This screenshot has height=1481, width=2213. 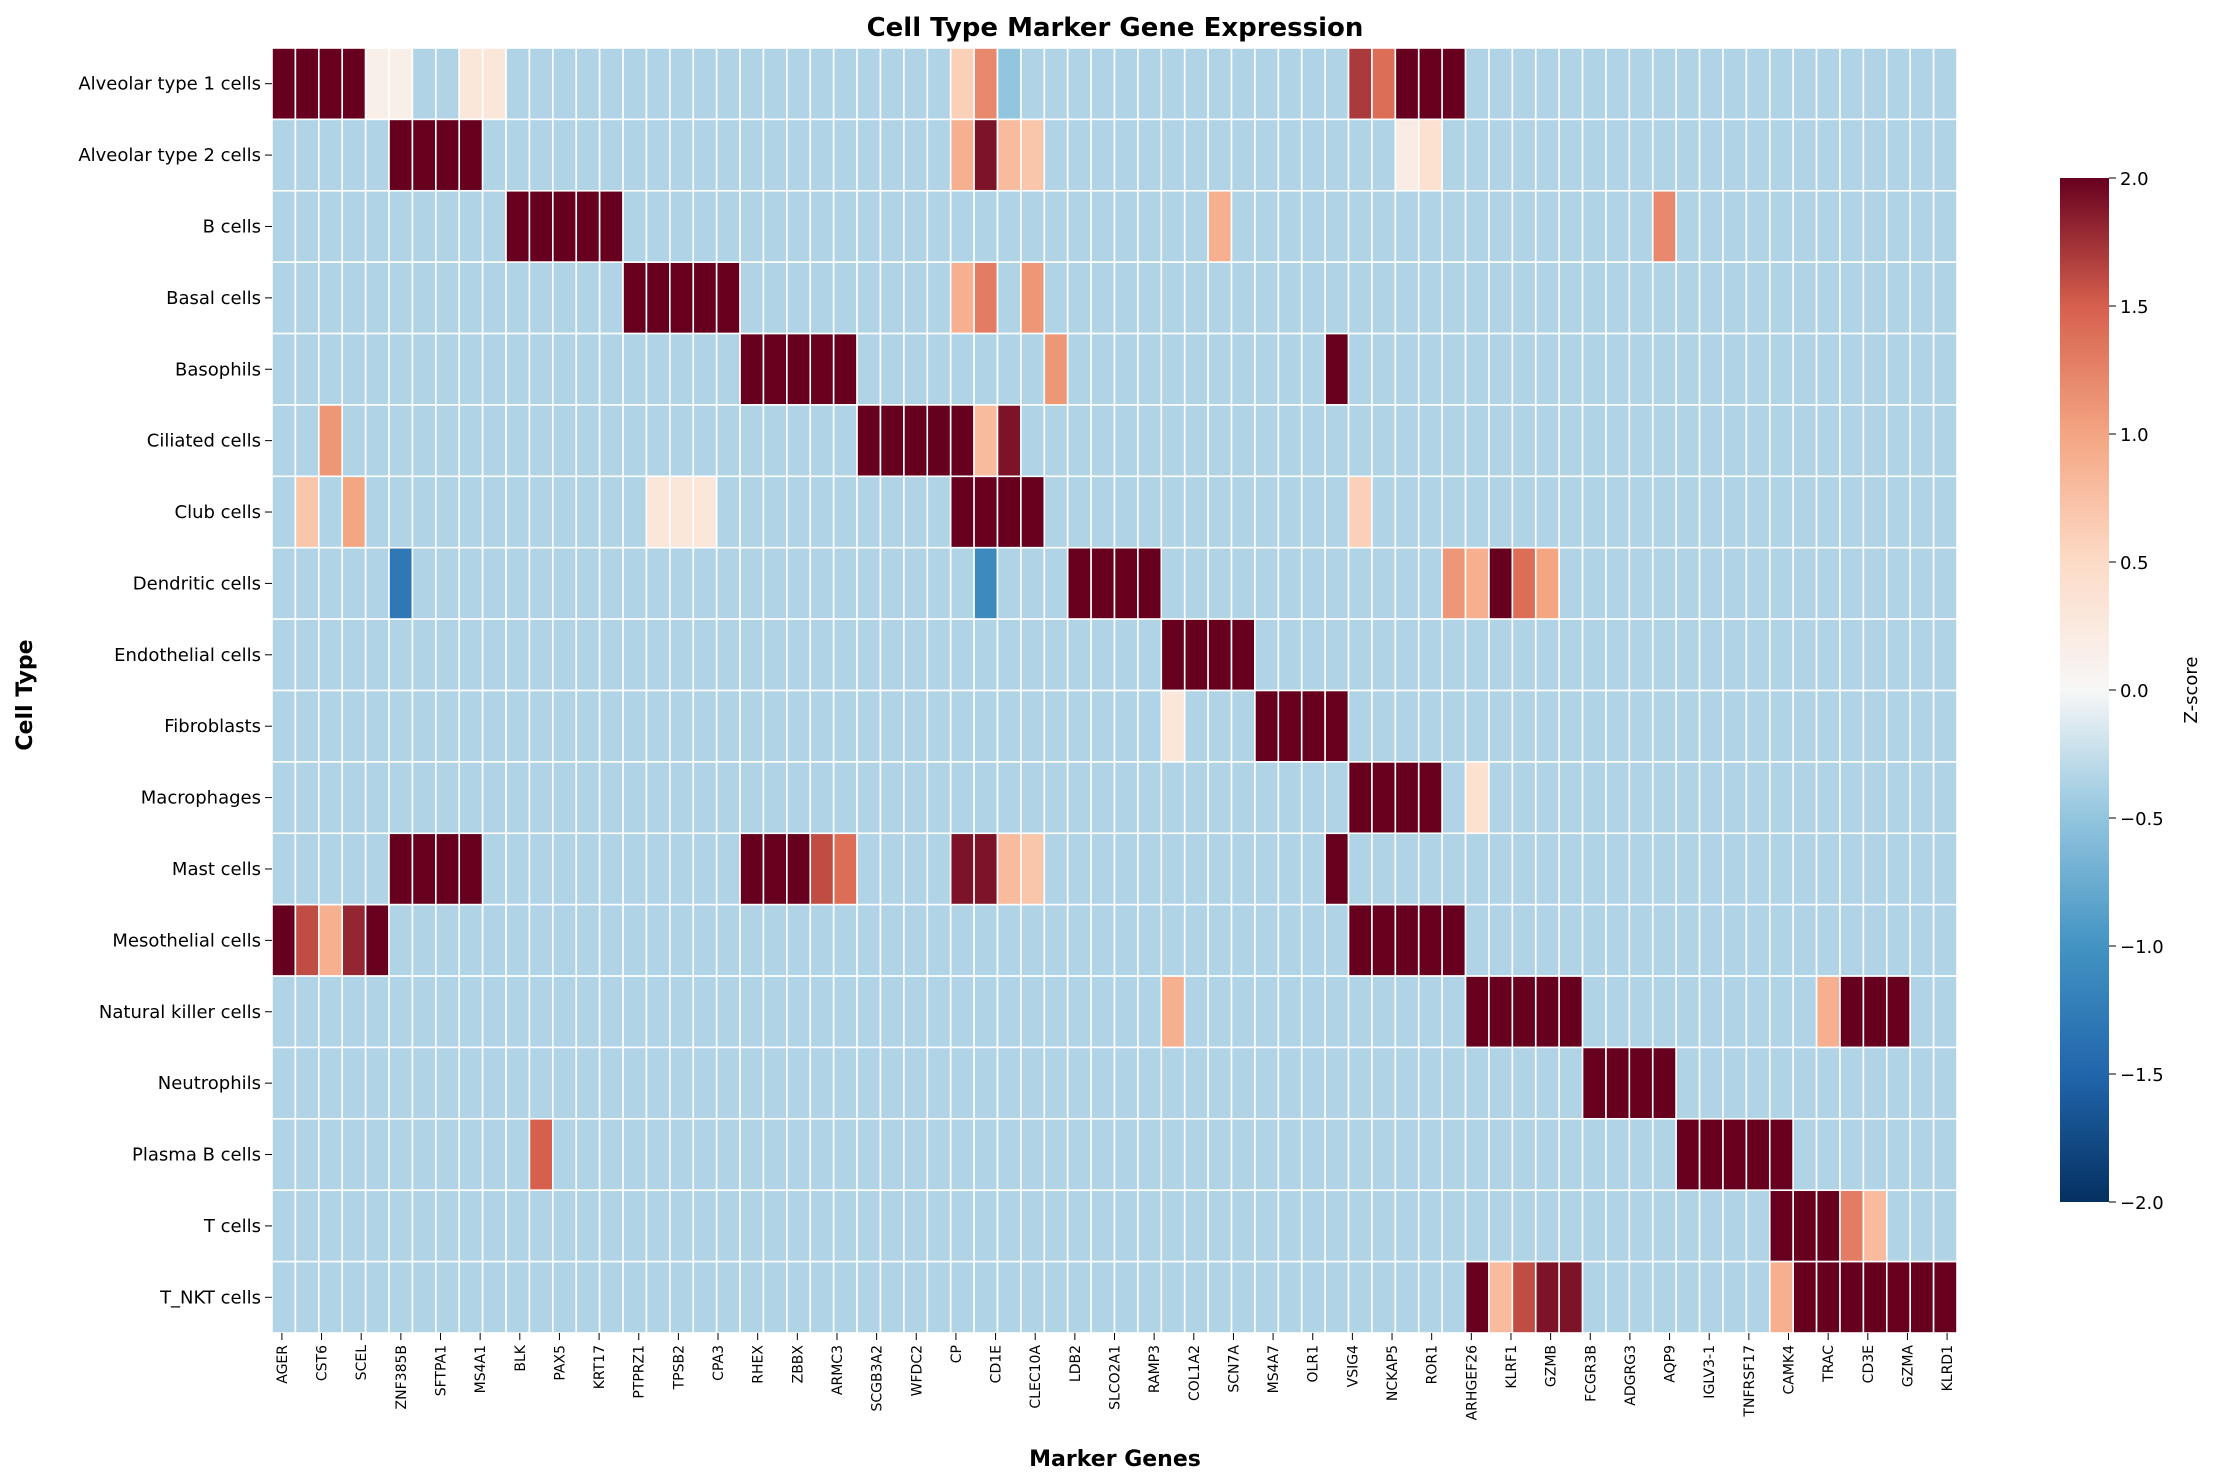 What do you see at coordinates (2134, 563) in the screenshot?
I see `colorbar-tick-label: 0.5` at bounding box center [2134, 563].